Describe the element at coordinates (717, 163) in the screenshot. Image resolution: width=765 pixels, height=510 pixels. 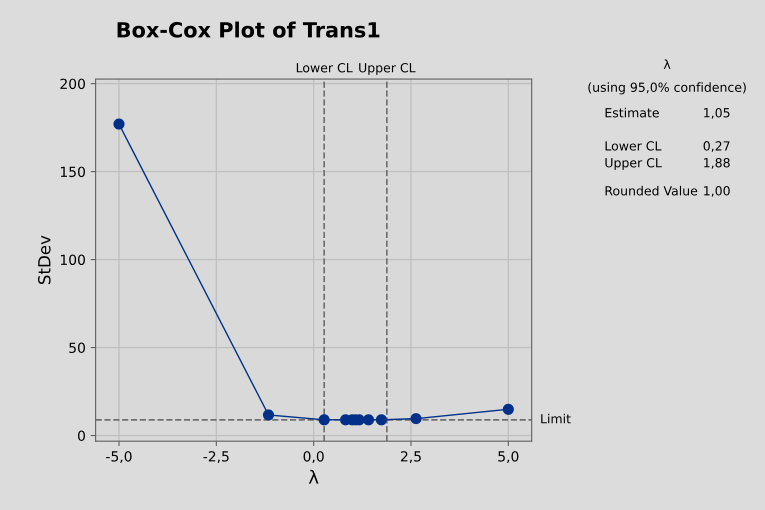
I see `text: 1,88` at that location.